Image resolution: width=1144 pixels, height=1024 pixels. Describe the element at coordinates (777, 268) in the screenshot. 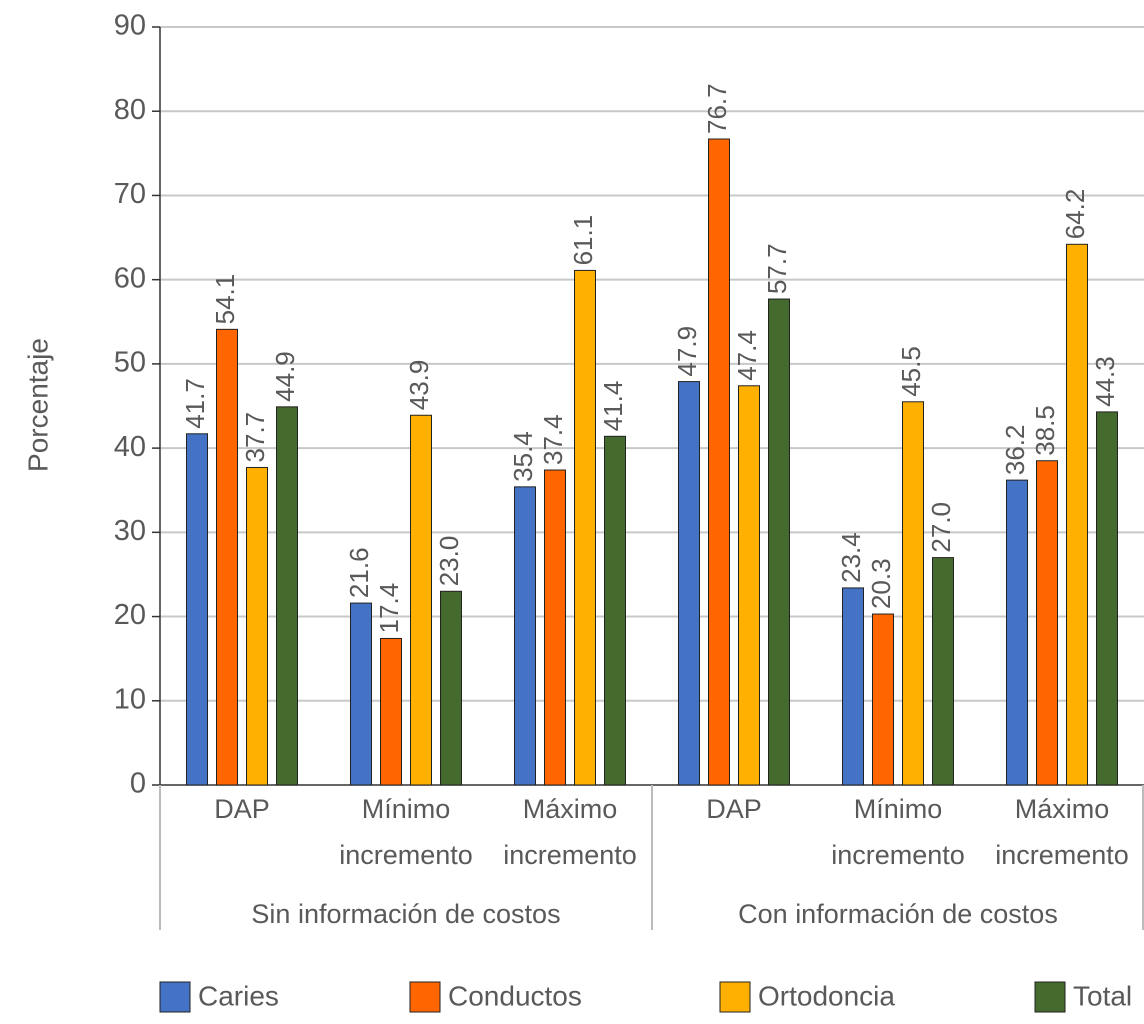

I see `value-label: 57.7` at that location.